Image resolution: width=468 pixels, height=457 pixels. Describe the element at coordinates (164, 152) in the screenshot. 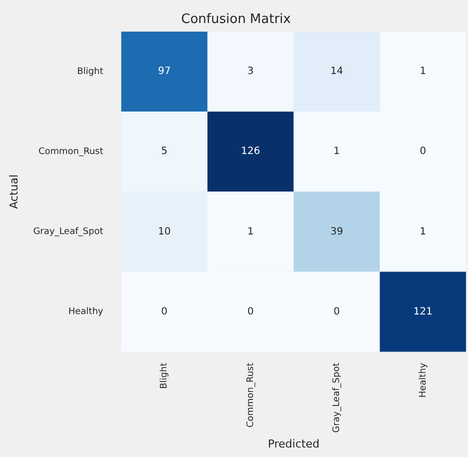

I see `data-label: 5` at that location.